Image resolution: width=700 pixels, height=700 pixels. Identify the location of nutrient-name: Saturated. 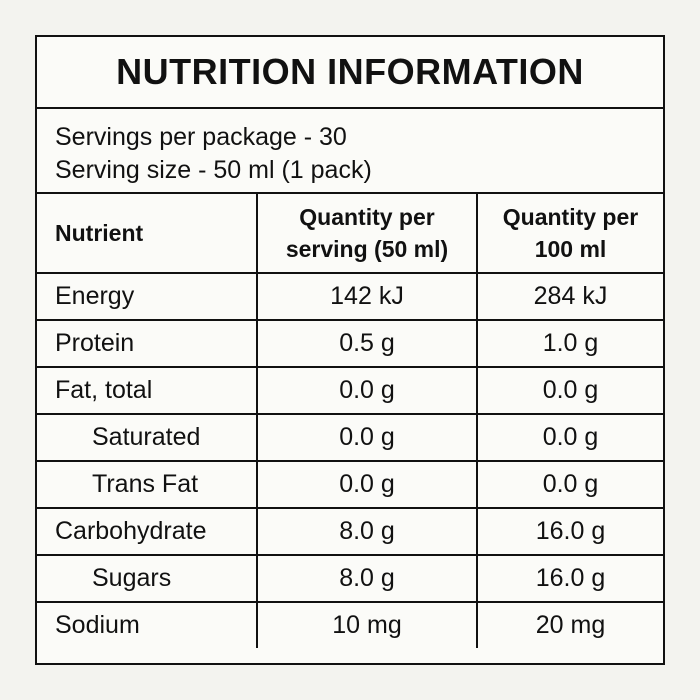
(147, 437).